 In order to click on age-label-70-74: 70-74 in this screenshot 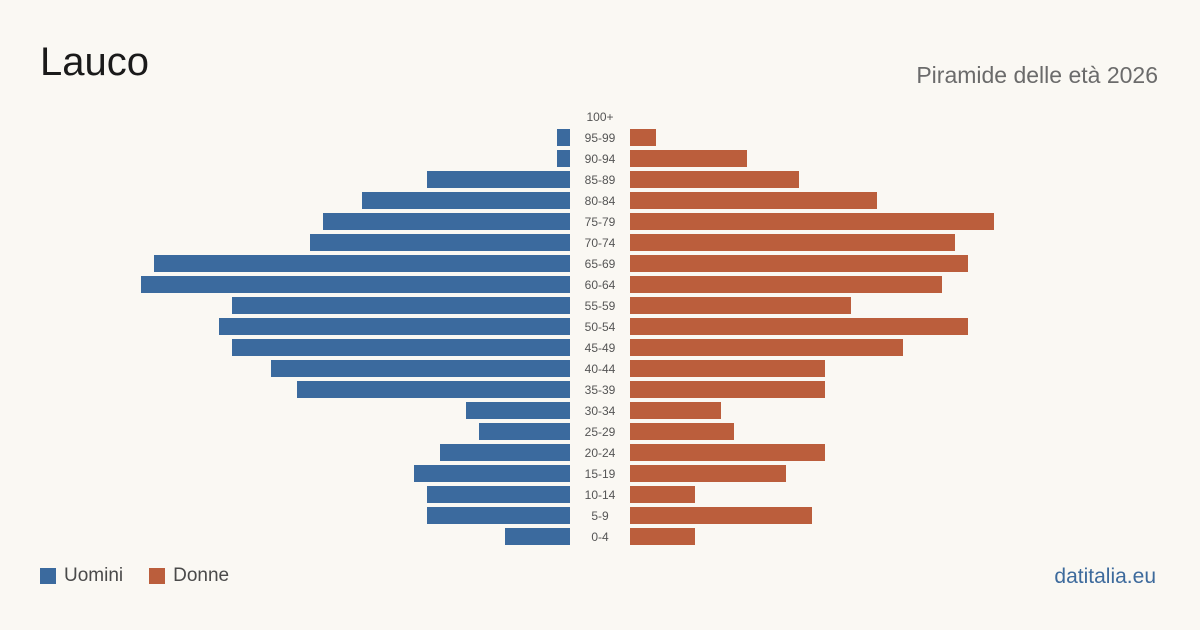, I will do `click(600, 243)`.